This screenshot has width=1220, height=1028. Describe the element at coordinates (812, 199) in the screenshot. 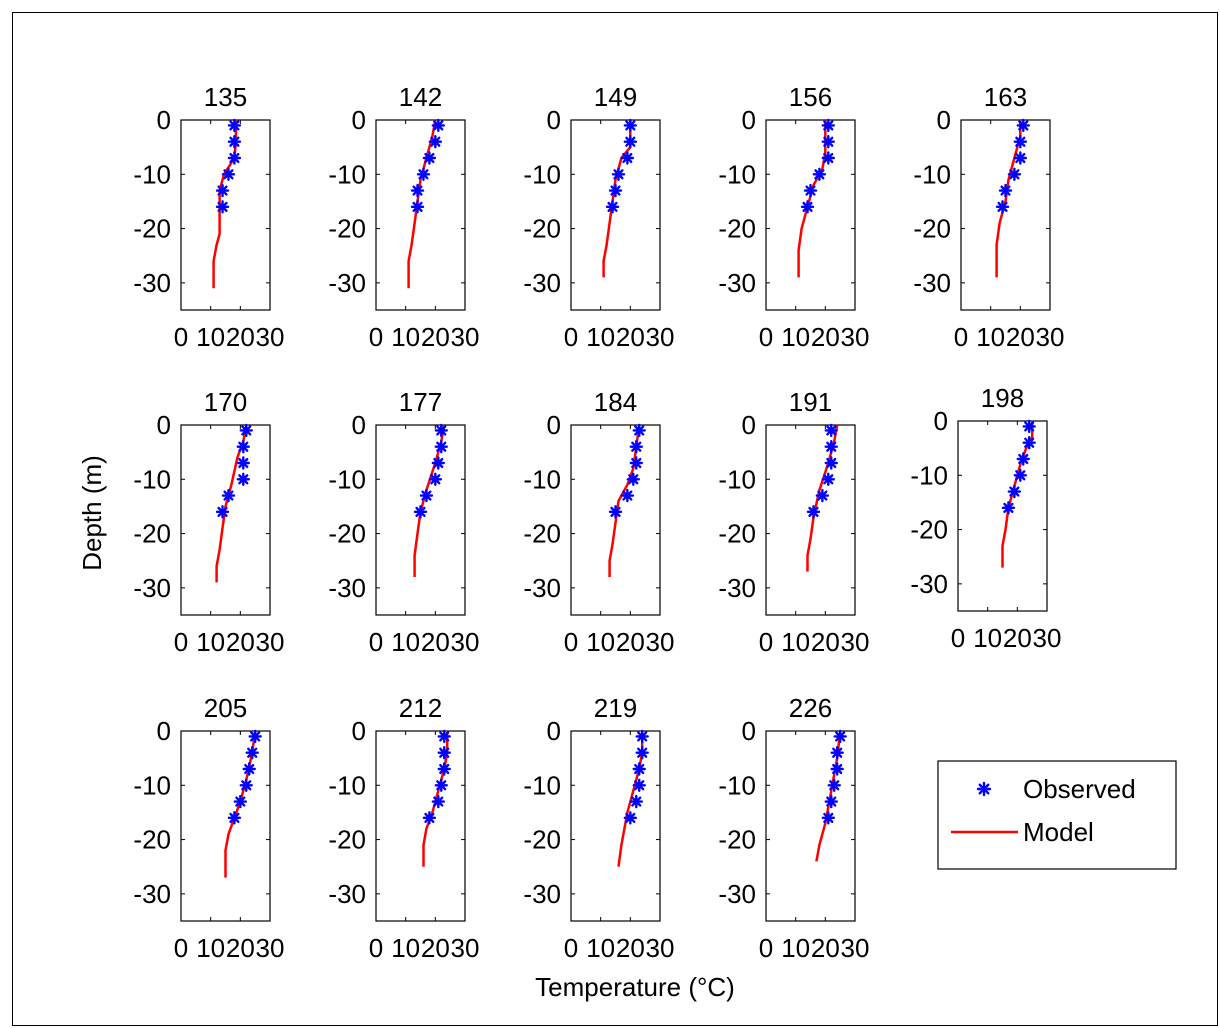

I see `model-series-line` at that location.